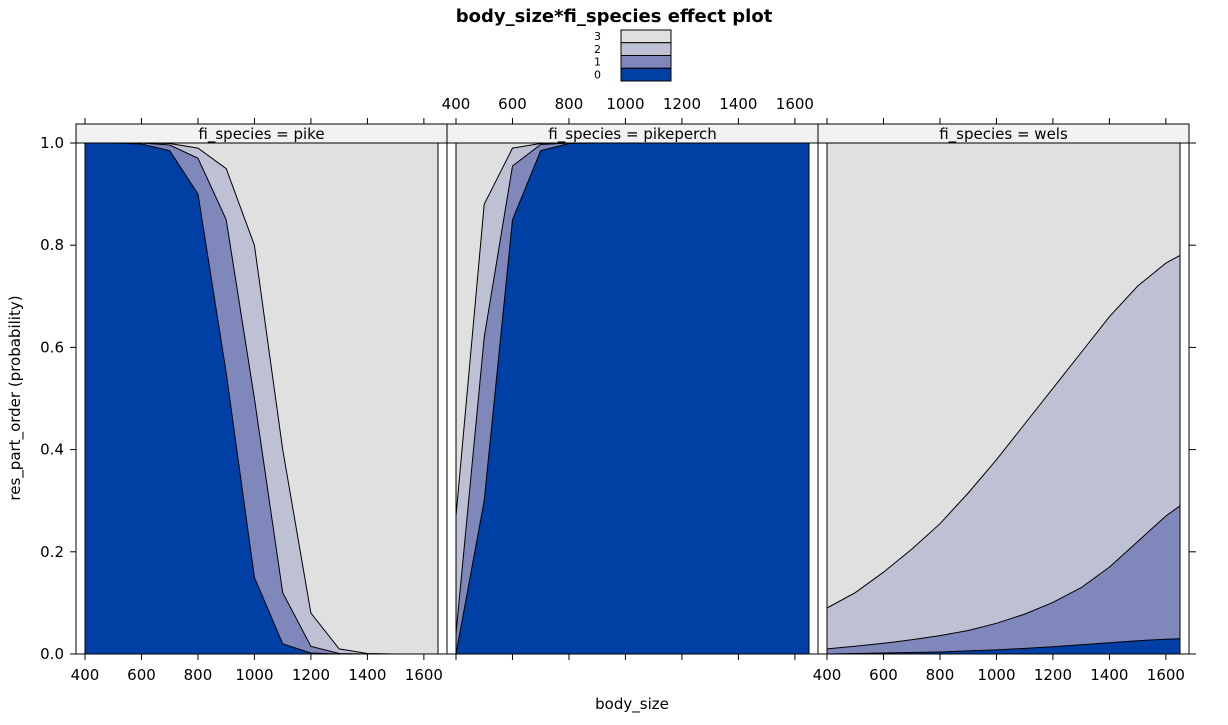 This screenshot has width=1228, height=725. Describe the element at coordinates (52, 143) in the screenshot. I see `y-tick-label: 1.0` at that location.